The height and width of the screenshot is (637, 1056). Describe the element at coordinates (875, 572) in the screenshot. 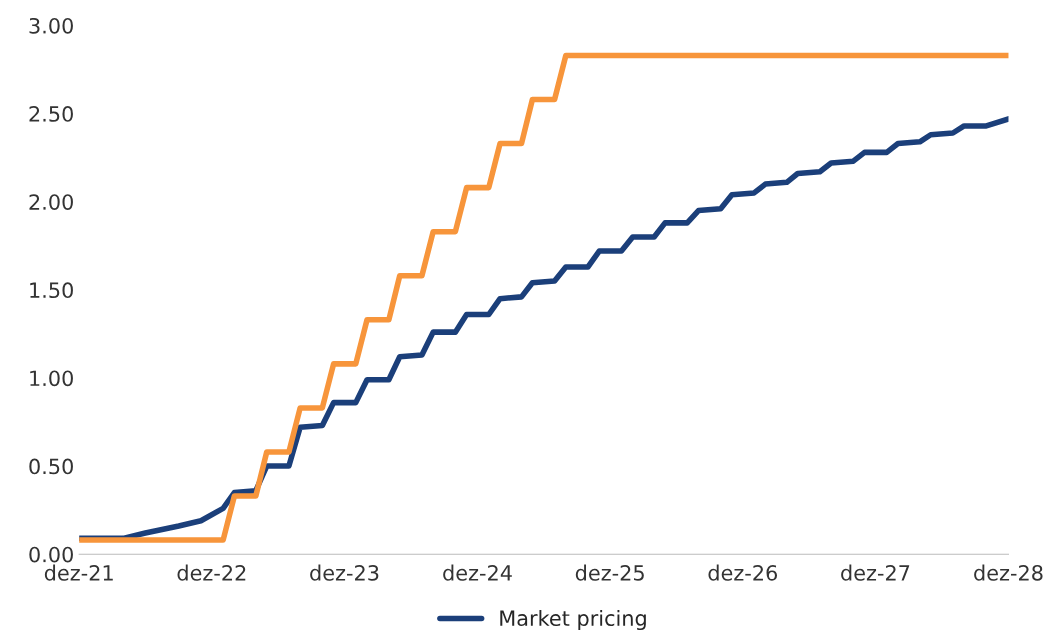

I see `x-tick-label: dez-27` at that location.